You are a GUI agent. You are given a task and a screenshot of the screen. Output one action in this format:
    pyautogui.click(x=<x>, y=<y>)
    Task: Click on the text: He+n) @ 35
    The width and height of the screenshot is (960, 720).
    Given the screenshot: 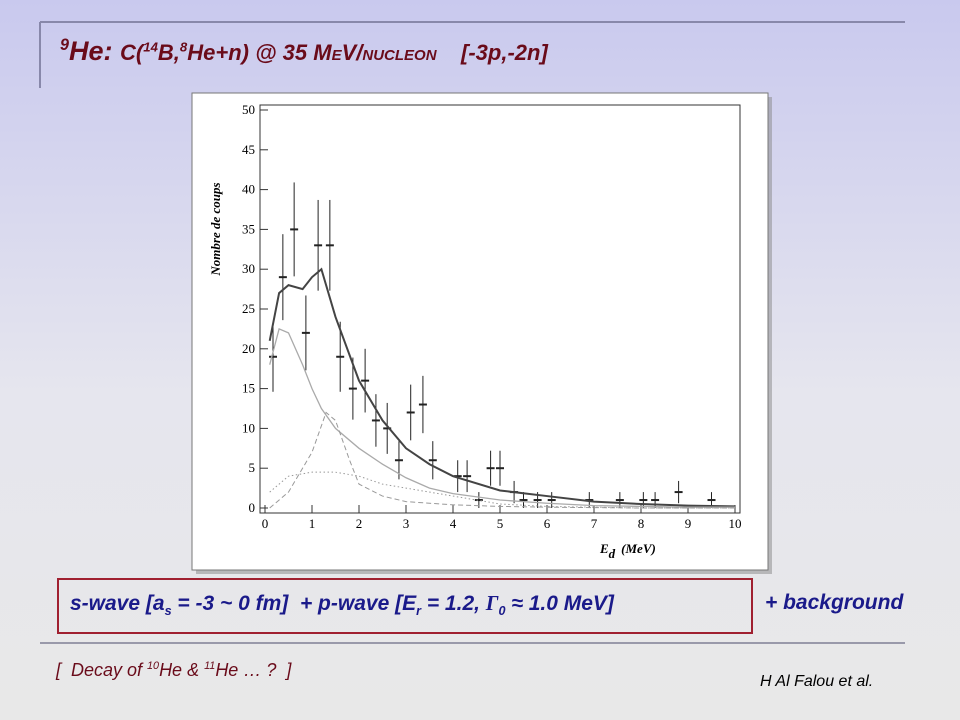 What is the action you would take?
    pyautogui.click(x=250, y=52)
    